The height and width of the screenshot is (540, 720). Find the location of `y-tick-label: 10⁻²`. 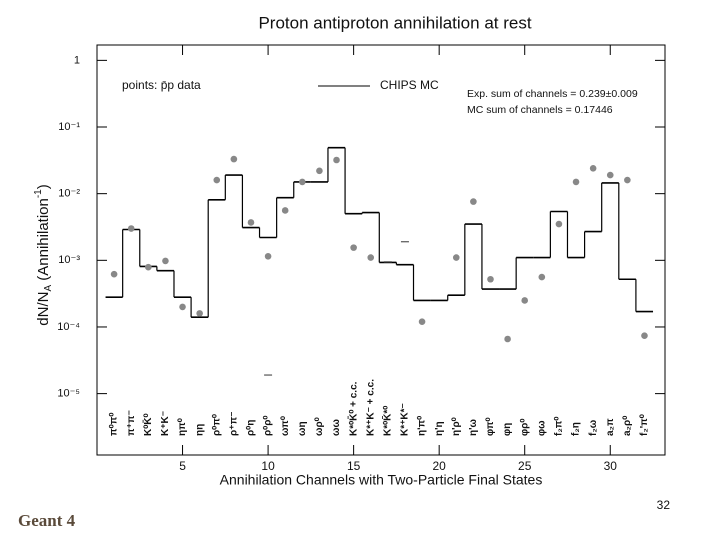

y-tick-label: 10⁻² is located at coordinates (69, 194).